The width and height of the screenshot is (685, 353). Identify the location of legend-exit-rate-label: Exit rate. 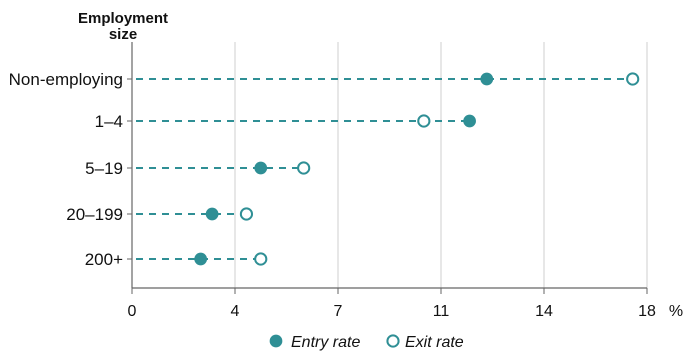
(434, 342).